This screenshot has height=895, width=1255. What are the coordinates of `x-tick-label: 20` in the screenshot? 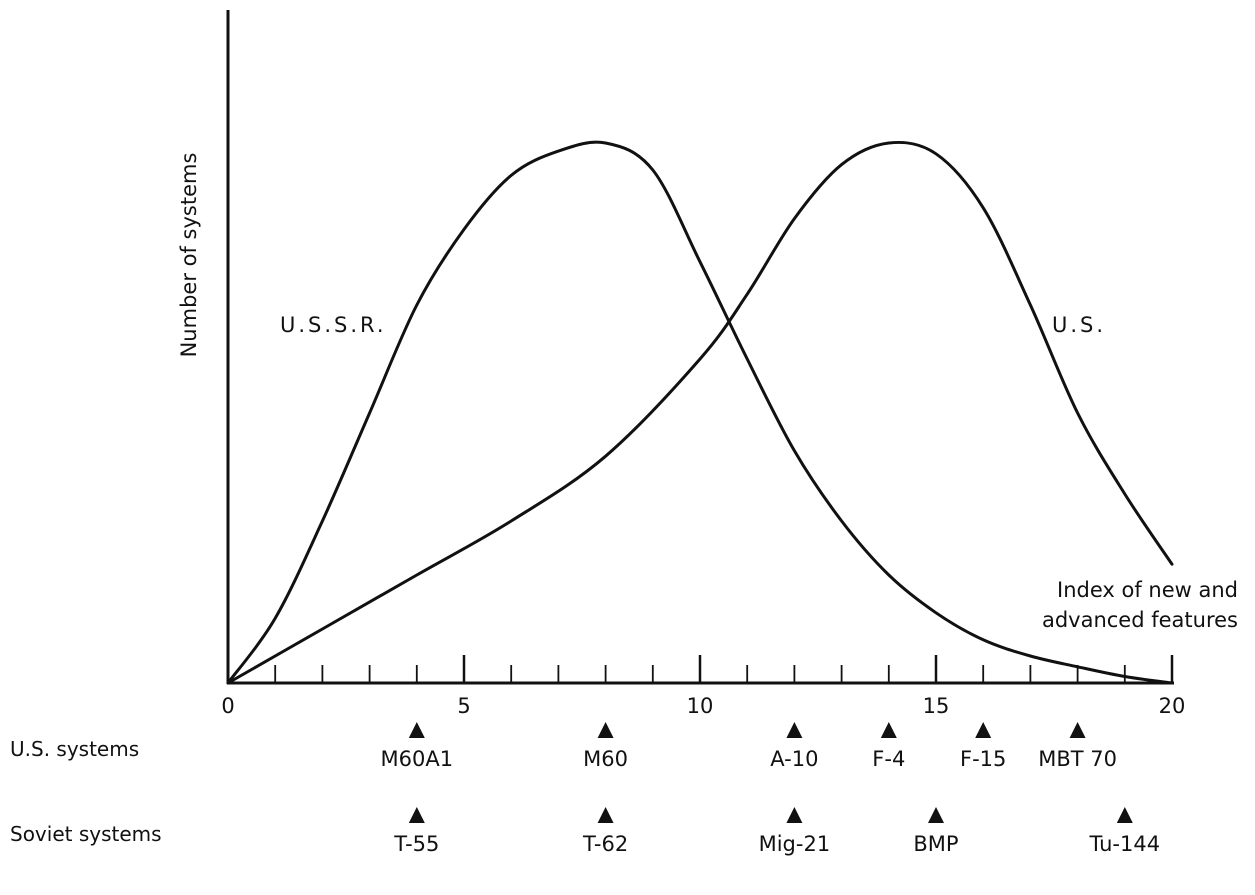 It's located at (1172, 706).